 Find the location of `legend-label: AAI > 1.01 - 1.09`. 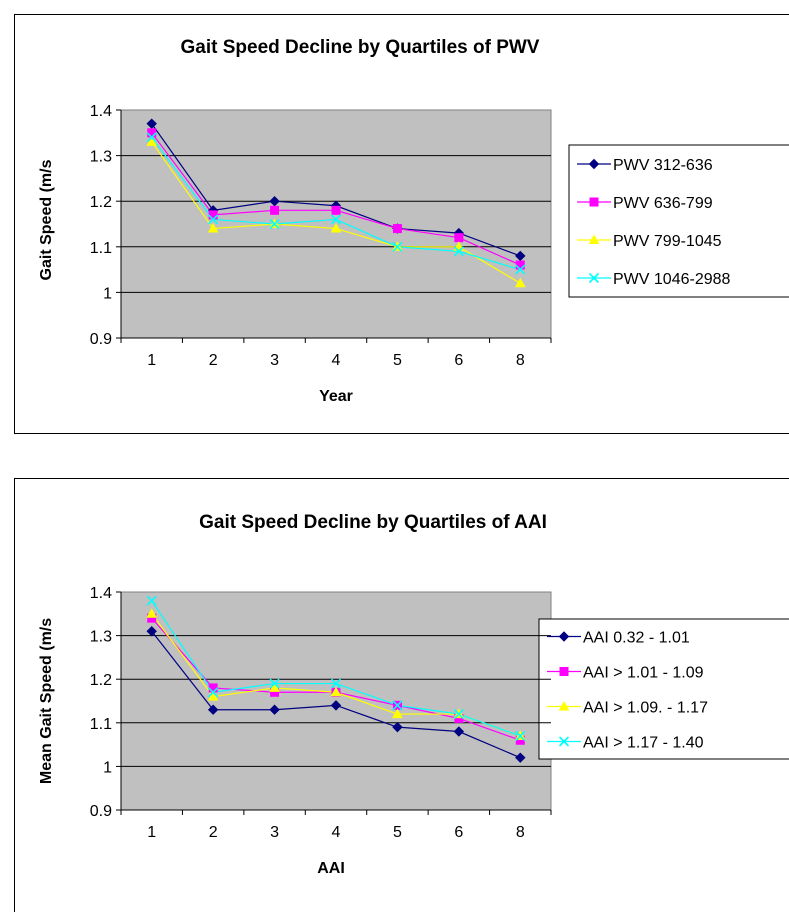

legend-label: AAI > 1.01 - 1.09 is located at coordinates (643, 673).